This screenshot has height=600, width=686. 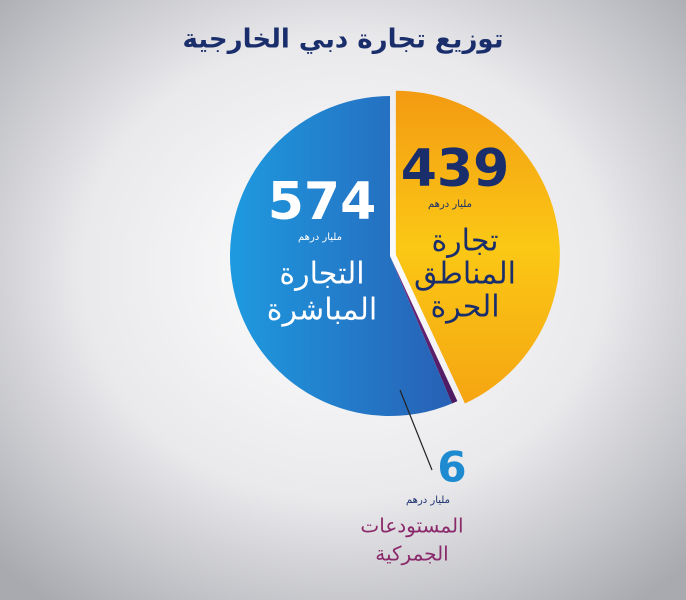 What do you see at coordinates (411, 526) in the screenshot?
I see `category-label: المستودعات` at bounding box center [411, 526].